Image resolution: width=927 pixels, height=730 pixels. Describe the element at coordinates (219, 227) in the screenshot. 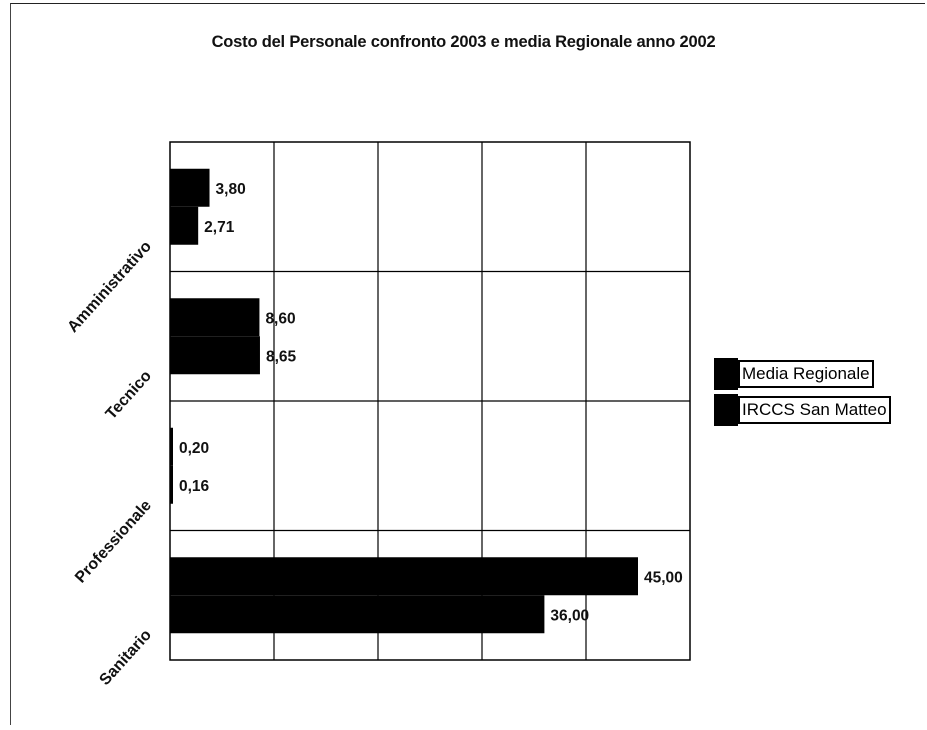

I see `data-label-amministrativo-series-1: 2,71` at that location.